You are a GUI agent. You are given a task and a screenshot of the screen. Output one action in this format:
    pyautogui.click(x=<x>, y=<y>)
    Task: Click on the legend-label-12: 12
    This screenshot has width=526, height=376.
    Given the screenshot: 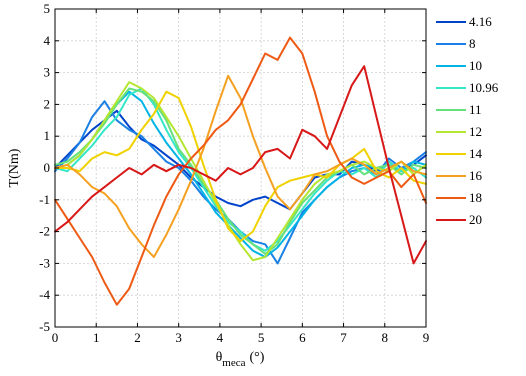 What is the action you would take?
    pyautogui.click(x=475, y=131)
    